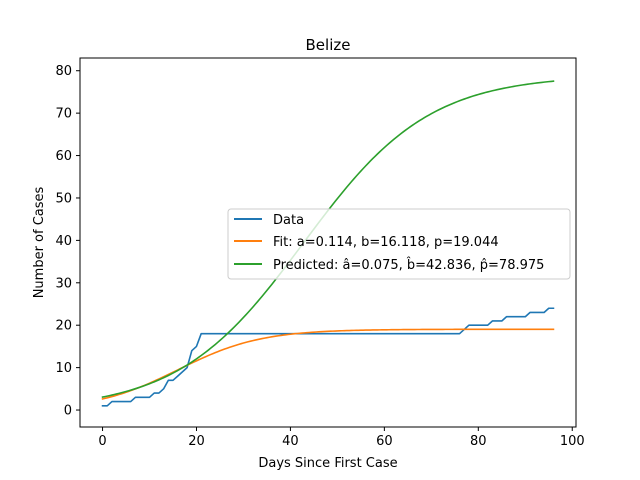 This screenshot has width=640, height=480. I want to click on x-axis-label: Days Since First Case, so click(327, 463).